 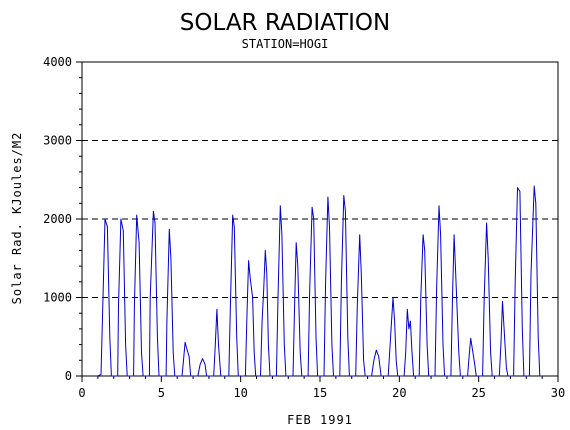 What do you see at coordinates (68, 376) in the screenshot?
I see `y-tick-label: 0` at bounding box center [68, 376].